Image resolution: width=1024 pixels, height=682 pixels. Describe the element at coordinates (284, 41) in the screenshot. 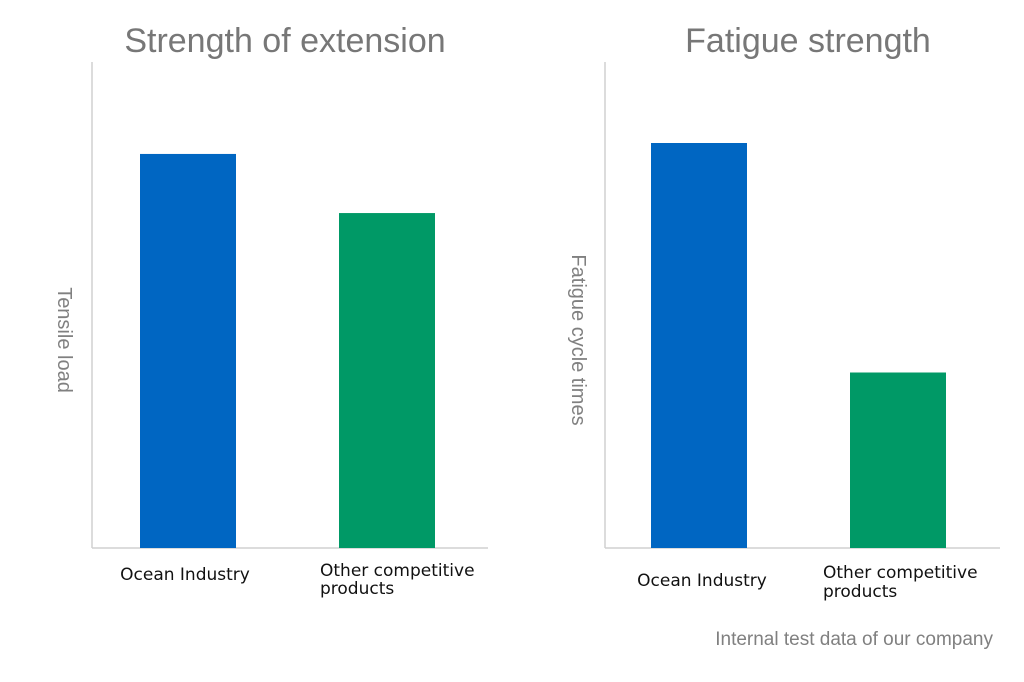

I see `chart-title: Strength of extension` at that location.